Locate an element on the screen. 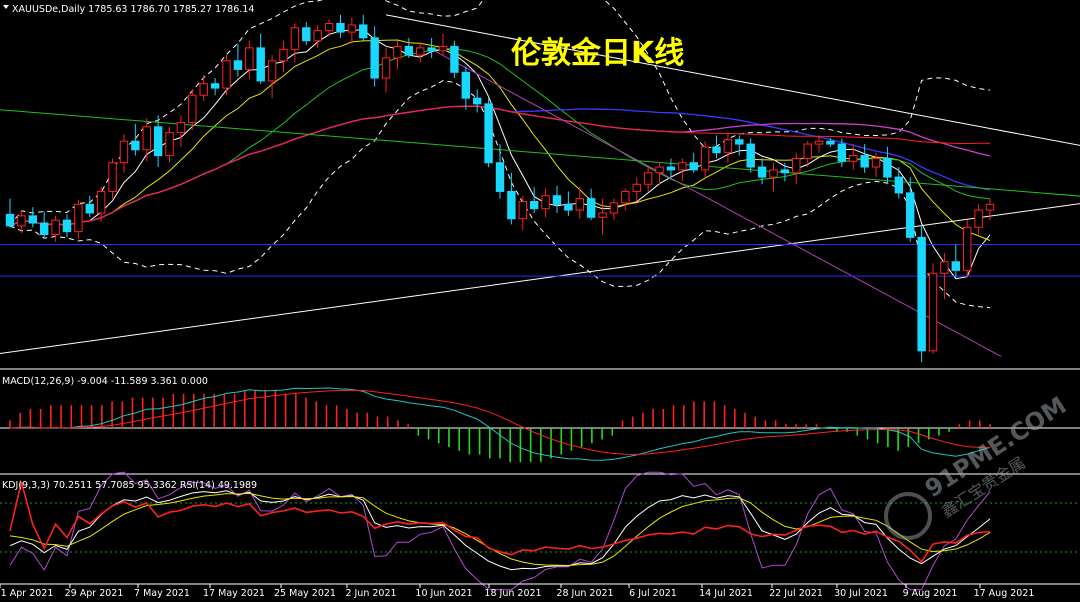 The height and width of the screenshot is (602, 1080). x-tick-label: 25 May 2021 is located at coordinates (305, 593).